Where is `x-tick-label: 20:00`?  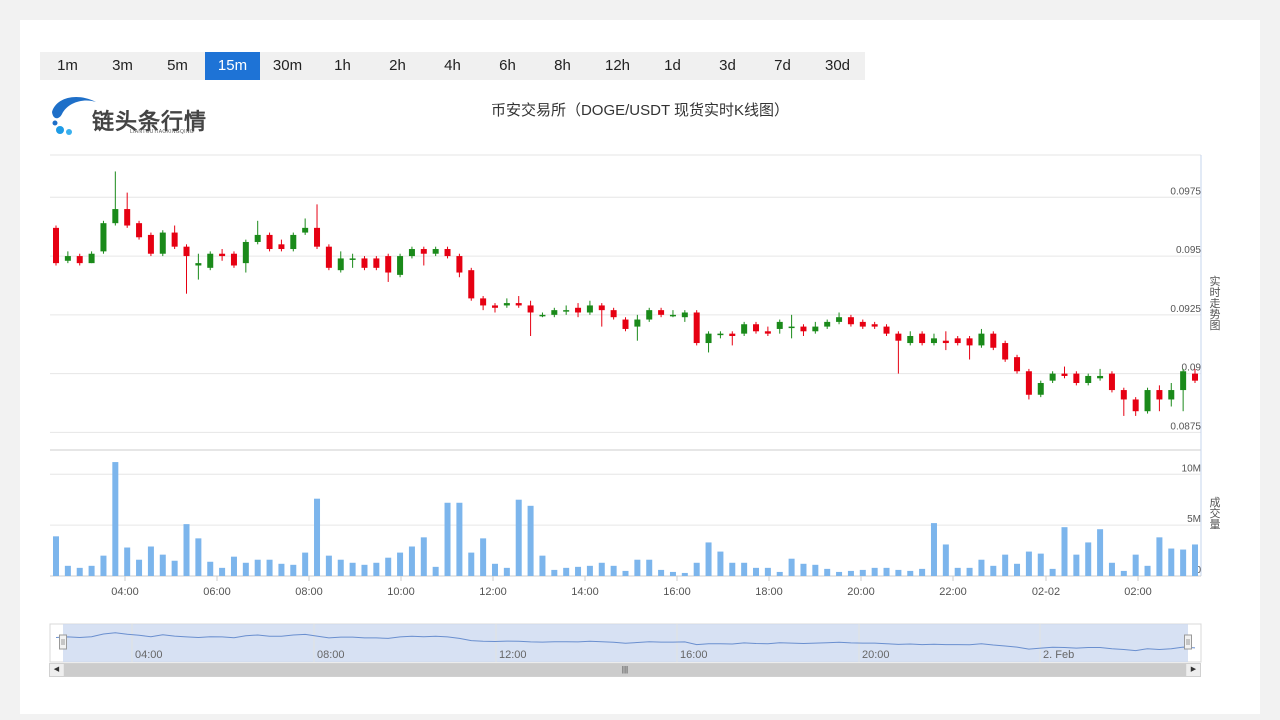
x-tick-label: 20:00 is located at coordinates (861, 592).